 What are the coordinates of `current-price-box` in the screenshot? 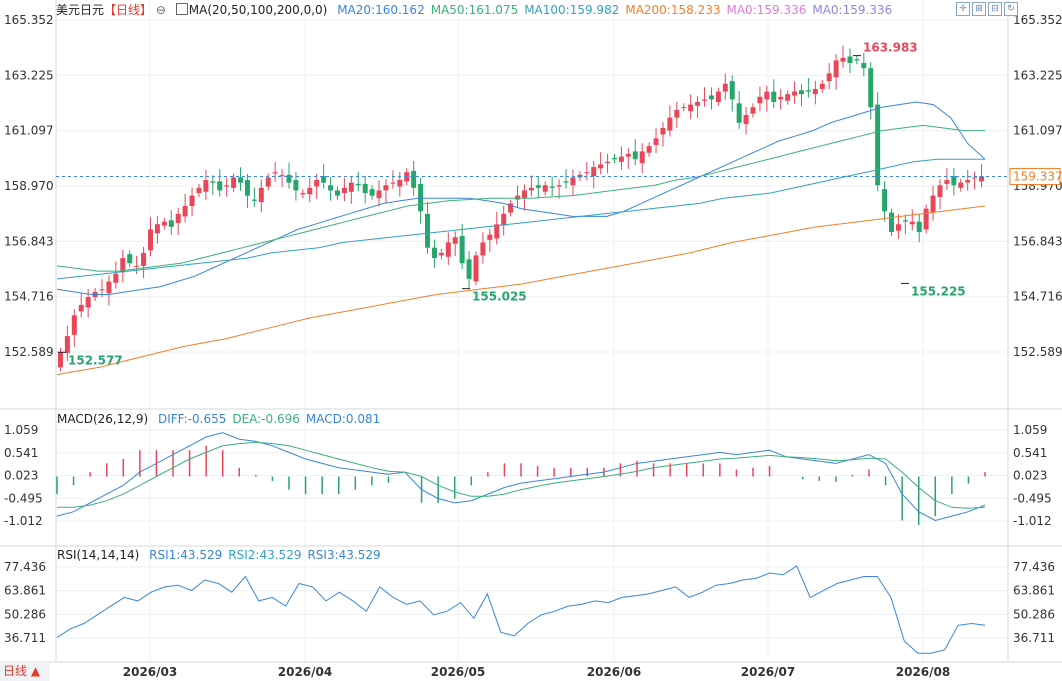 It's located at (1035, 176).